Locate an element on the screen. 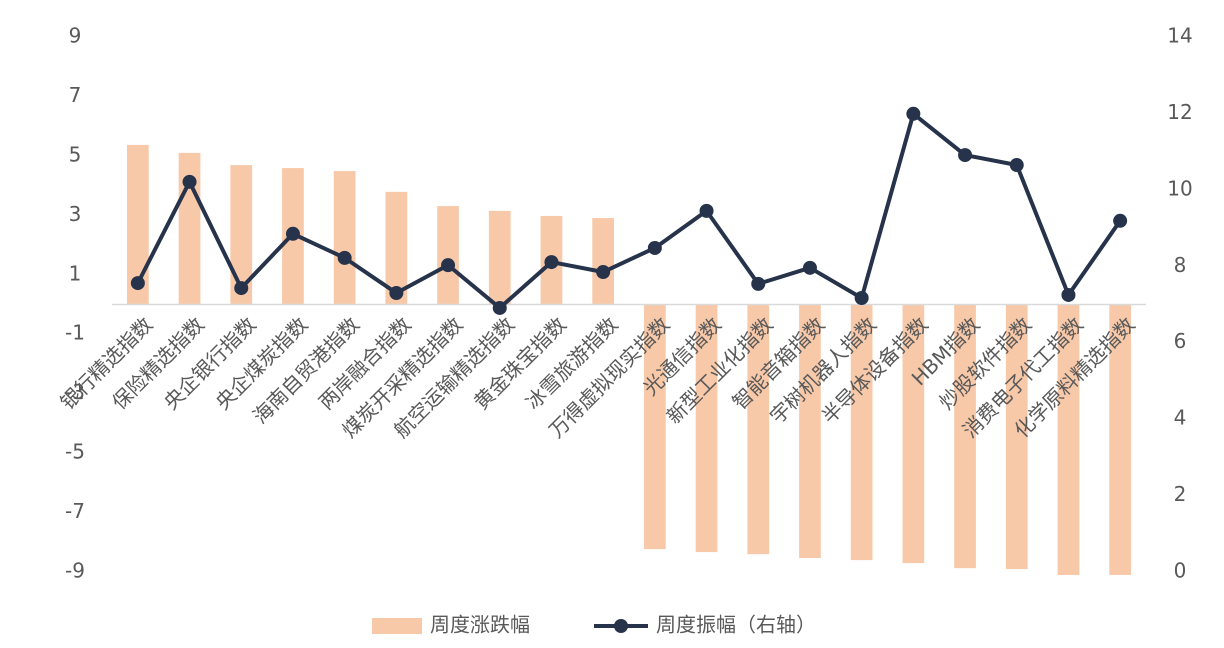  y2-tick-label: 6 is located at coordinates (1180, 341).